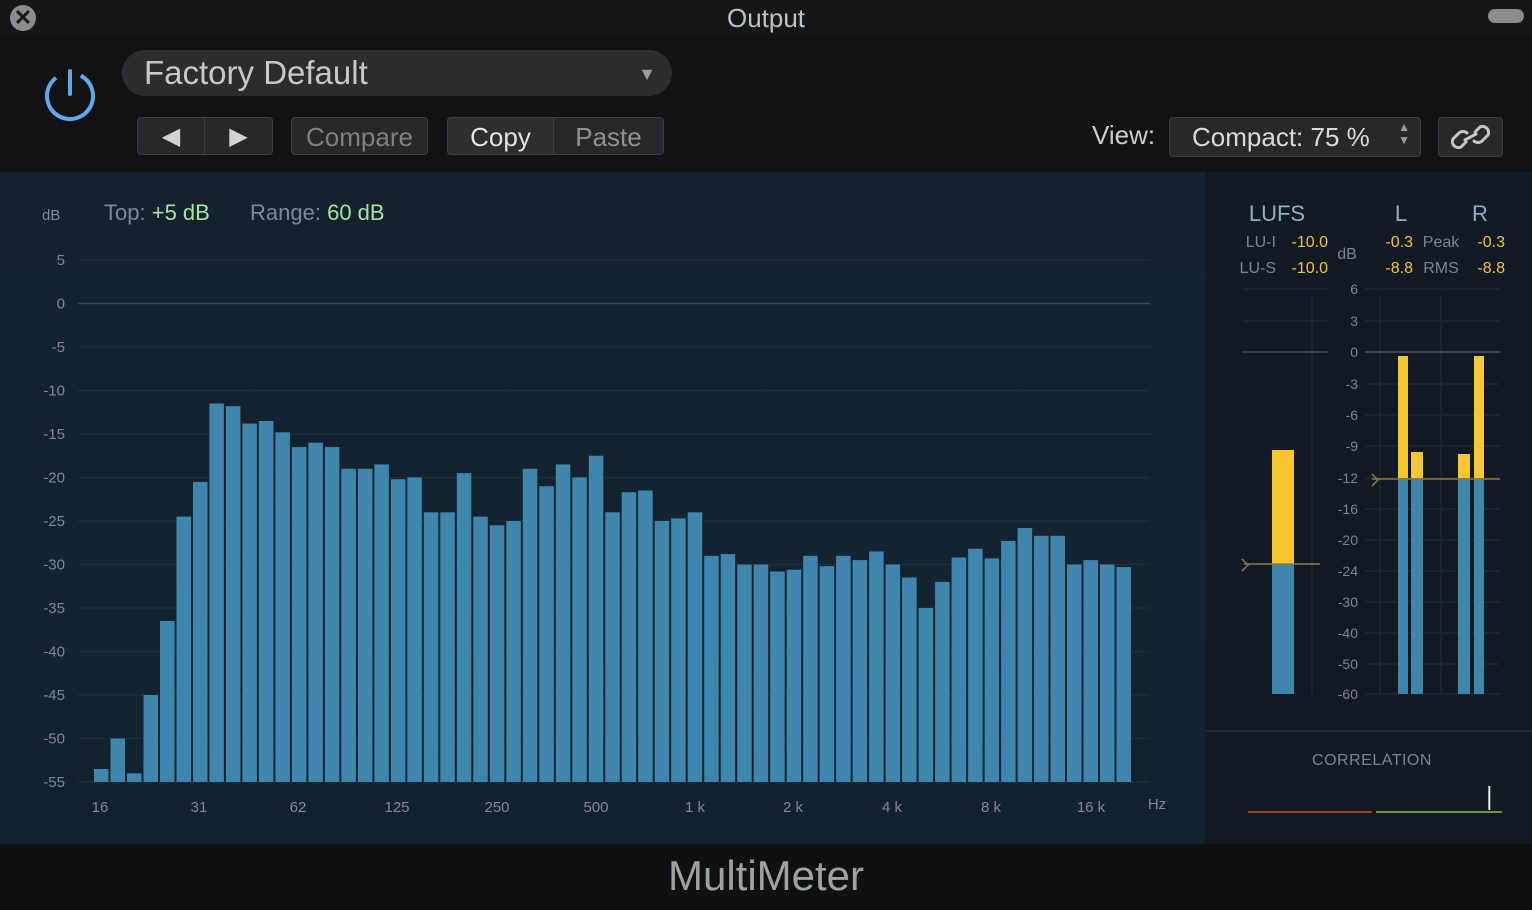 Image resolution: width=1532 pixels, height=910 pixels. What do you see at coordinates (238, 136) in the screenshot?
I see `next-preset-button: ▶` at bounding box center [238, 136].